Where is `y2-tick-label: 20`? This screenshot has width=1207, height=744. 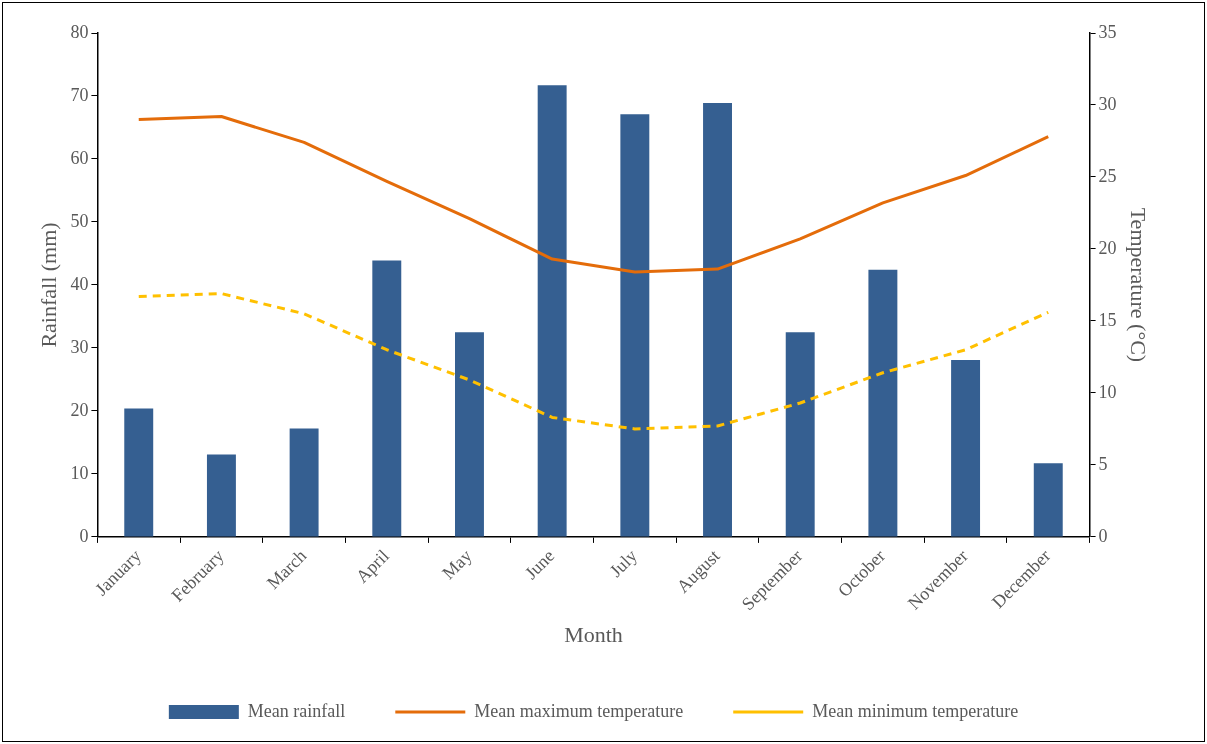 y2-tick-label: 20 is located at coordinates (1107, 247).